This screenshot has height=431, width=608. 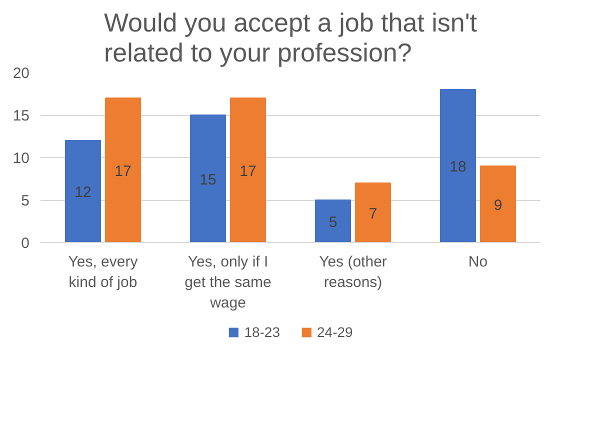 What do you see at coordinates (291, 38) in the screenshot?
I see `chart-title: Would you accept a job that isn't related to your profession?` at bounding box center [291, 38].